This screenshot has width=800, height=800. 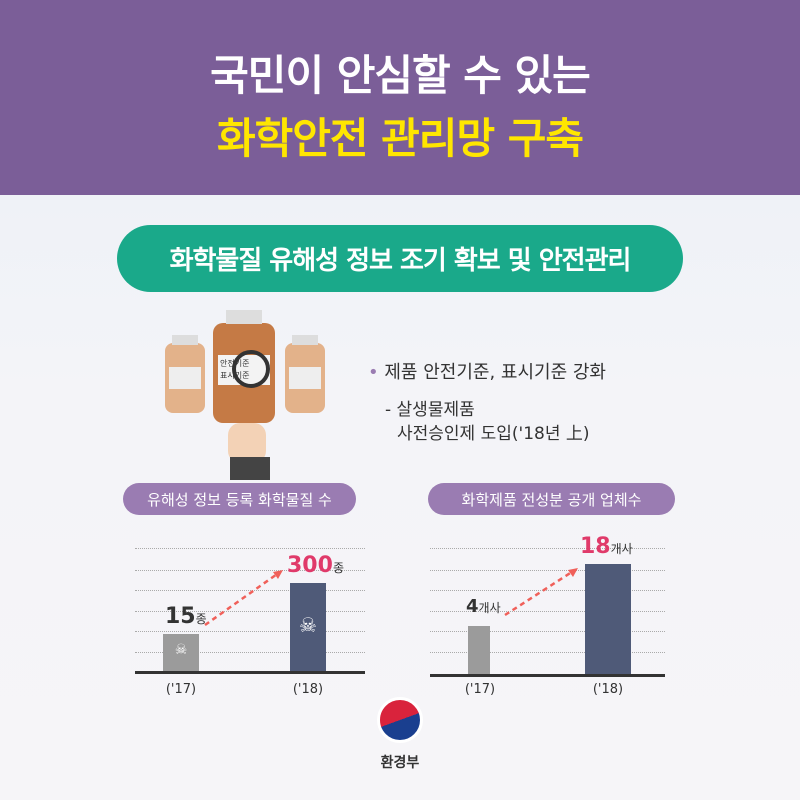 I want to click on chart2-title: 화학제품 전성분 공개 업체수, so click(x=551, y=499).